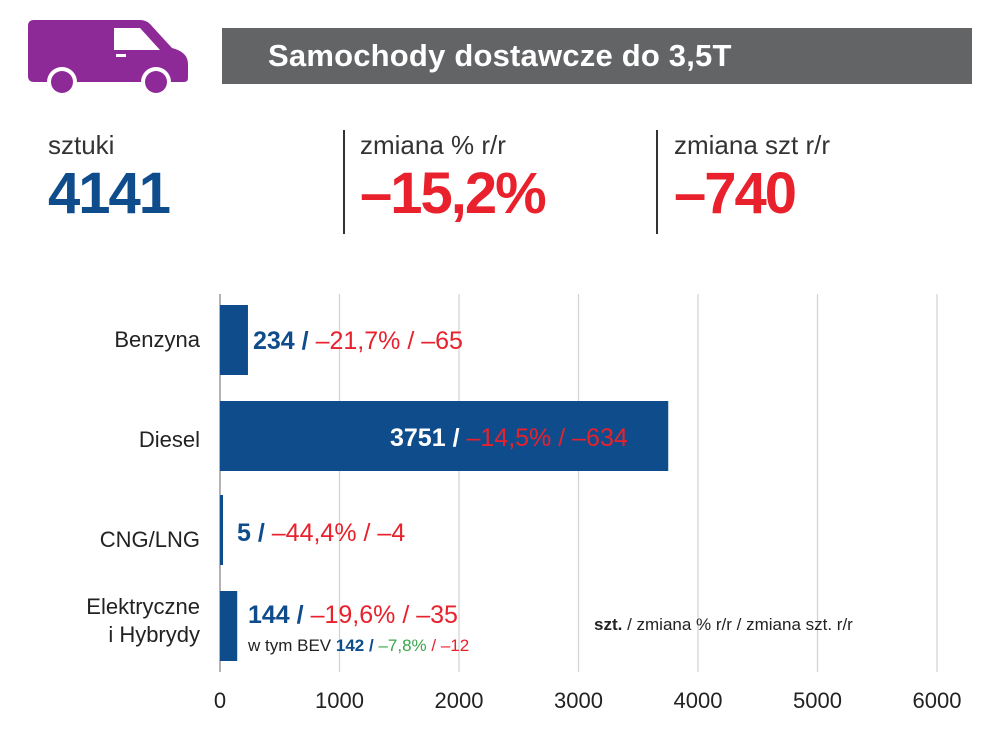 The height and width of the screenshot is (753, 1007). Describe the element at coordinates (596, 438) in the screenshot. I see `bar-diff-label: –634` at that location.